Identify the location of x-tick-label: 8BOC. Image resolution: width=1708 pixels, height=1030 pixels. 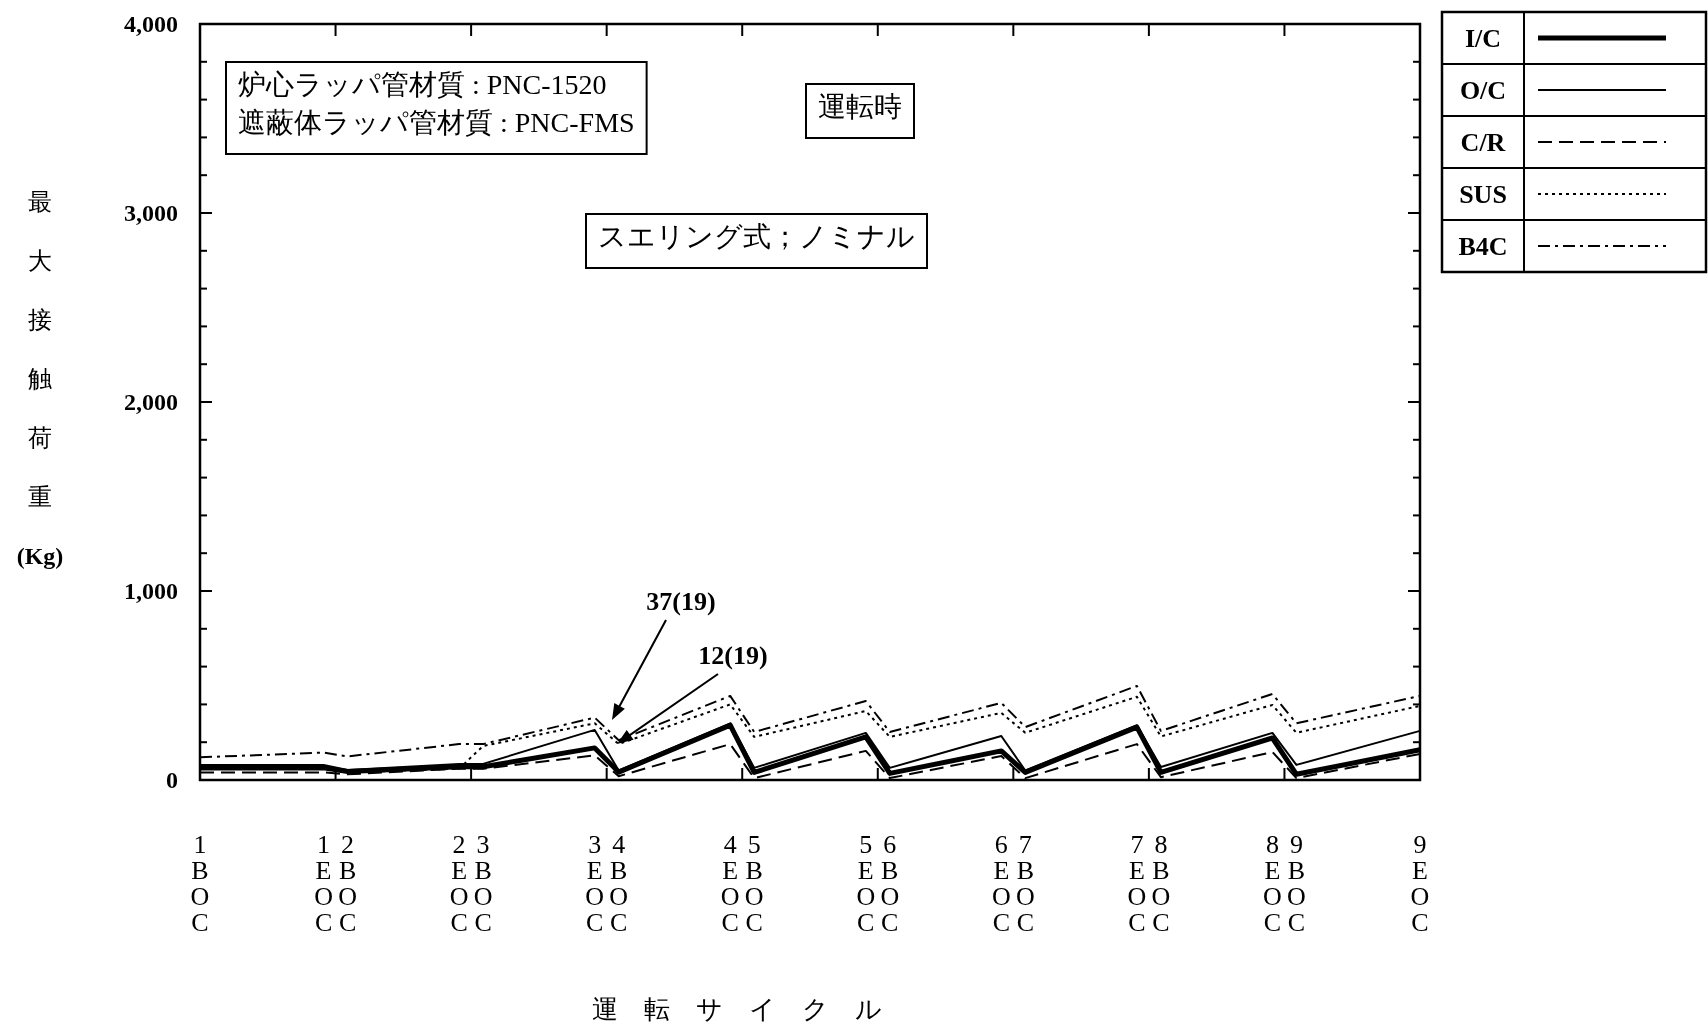
(1161, 883).